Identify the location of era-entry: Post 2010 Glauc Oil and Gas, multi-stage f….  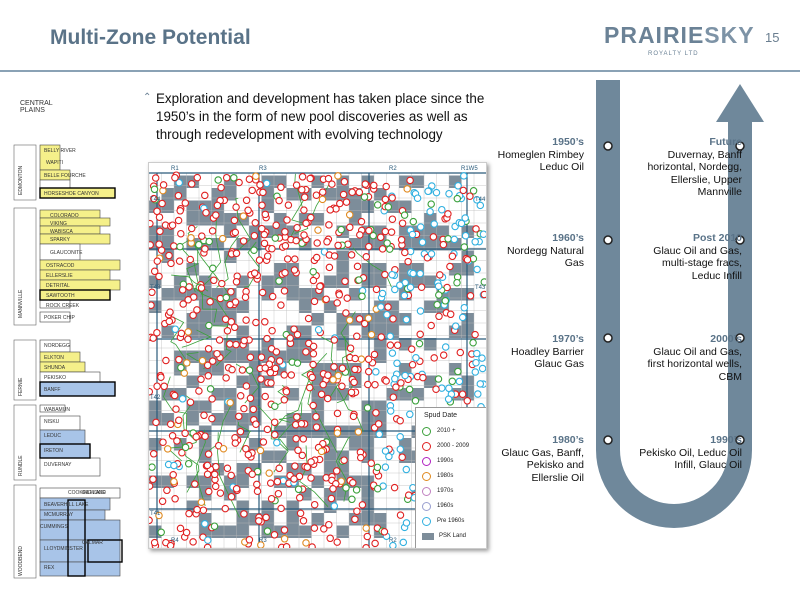
(681, 257).